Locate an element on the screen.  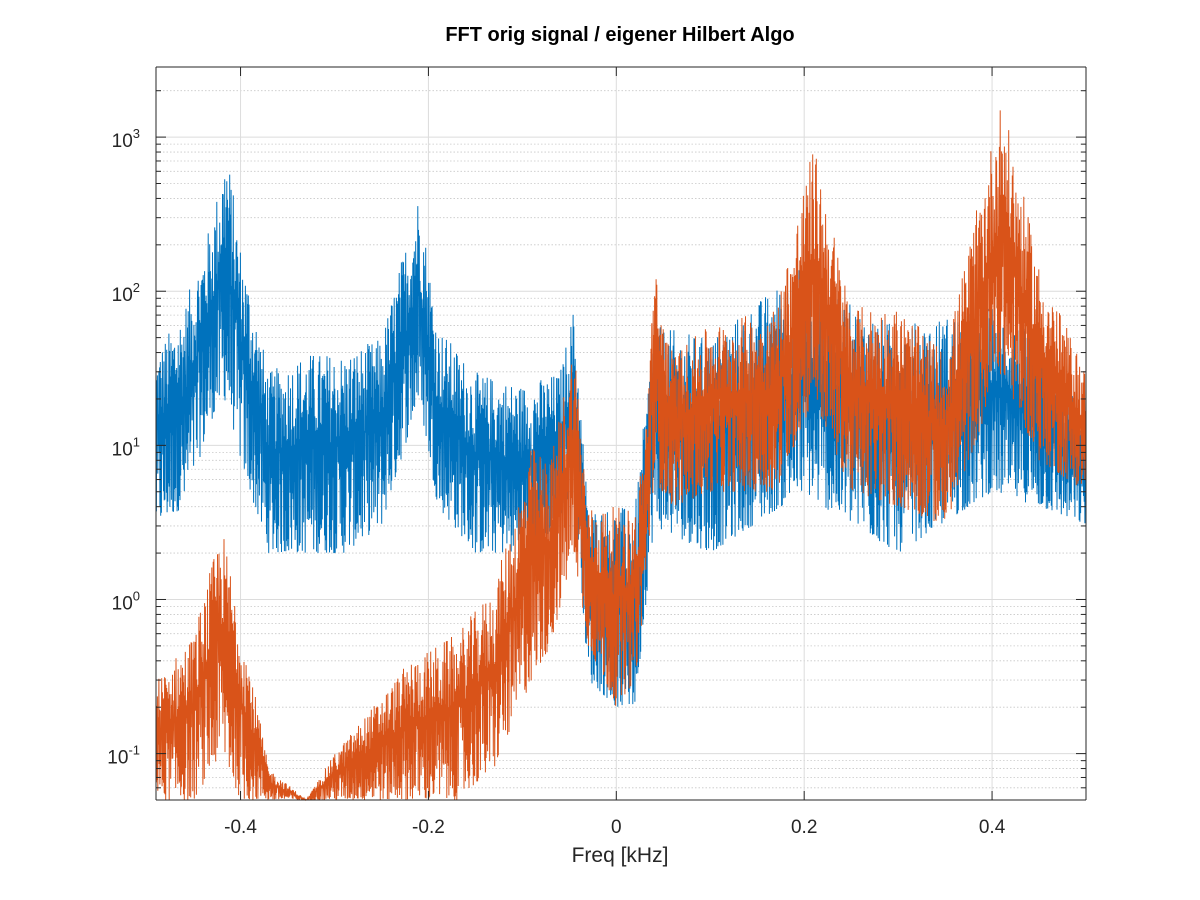
x-tick-label: -0.4 is located at coordinates (240, 827).